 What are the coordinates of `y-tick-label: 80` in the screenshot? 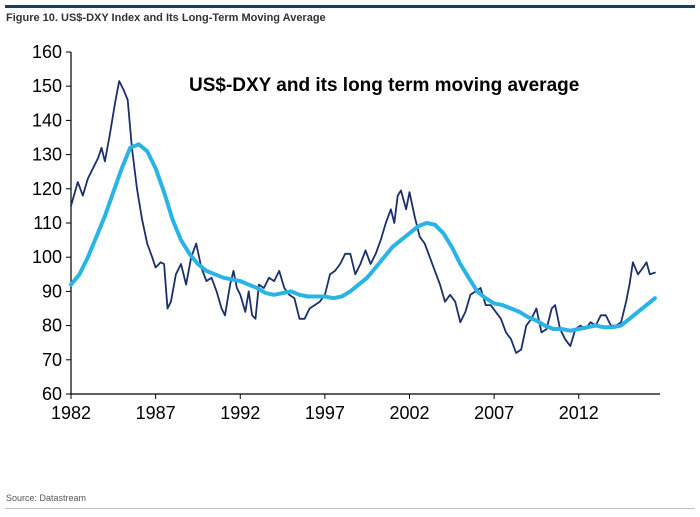 It's located at (52, 326).